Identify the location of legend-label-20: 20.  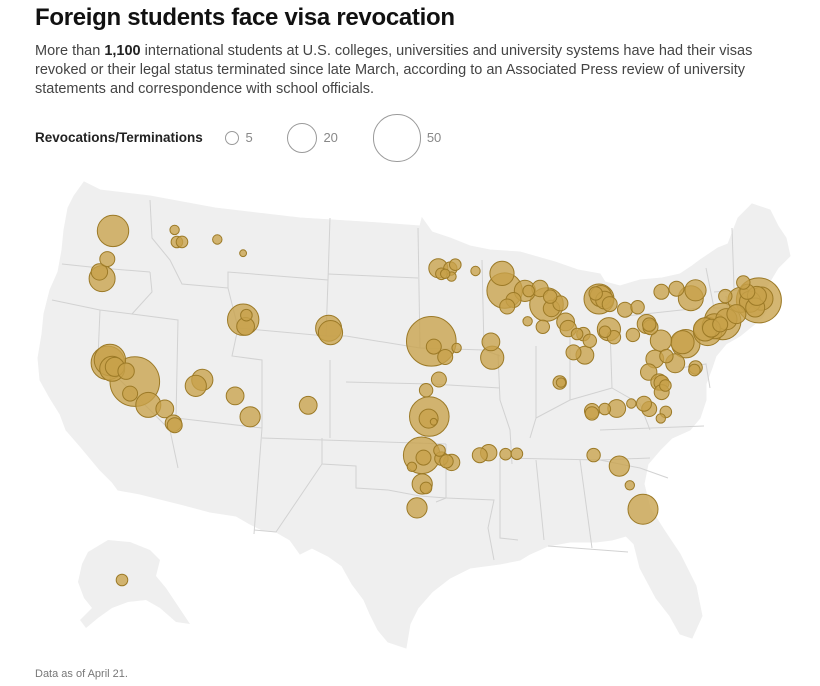
(330, 137).